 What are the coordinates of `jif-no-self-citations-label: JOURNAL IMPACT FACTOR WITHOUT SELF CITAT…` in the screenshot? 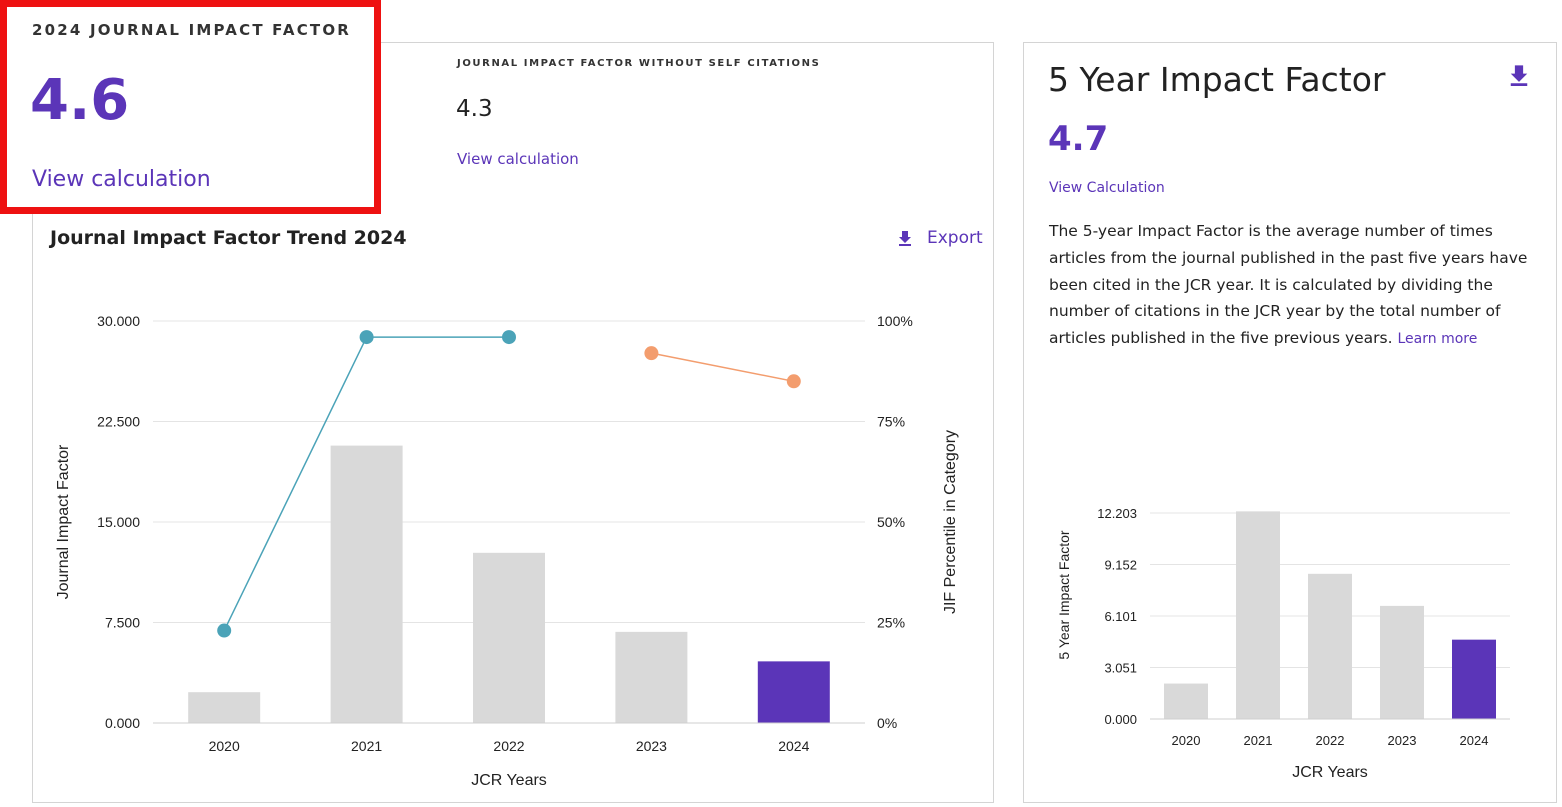 It's located at (639, 63).